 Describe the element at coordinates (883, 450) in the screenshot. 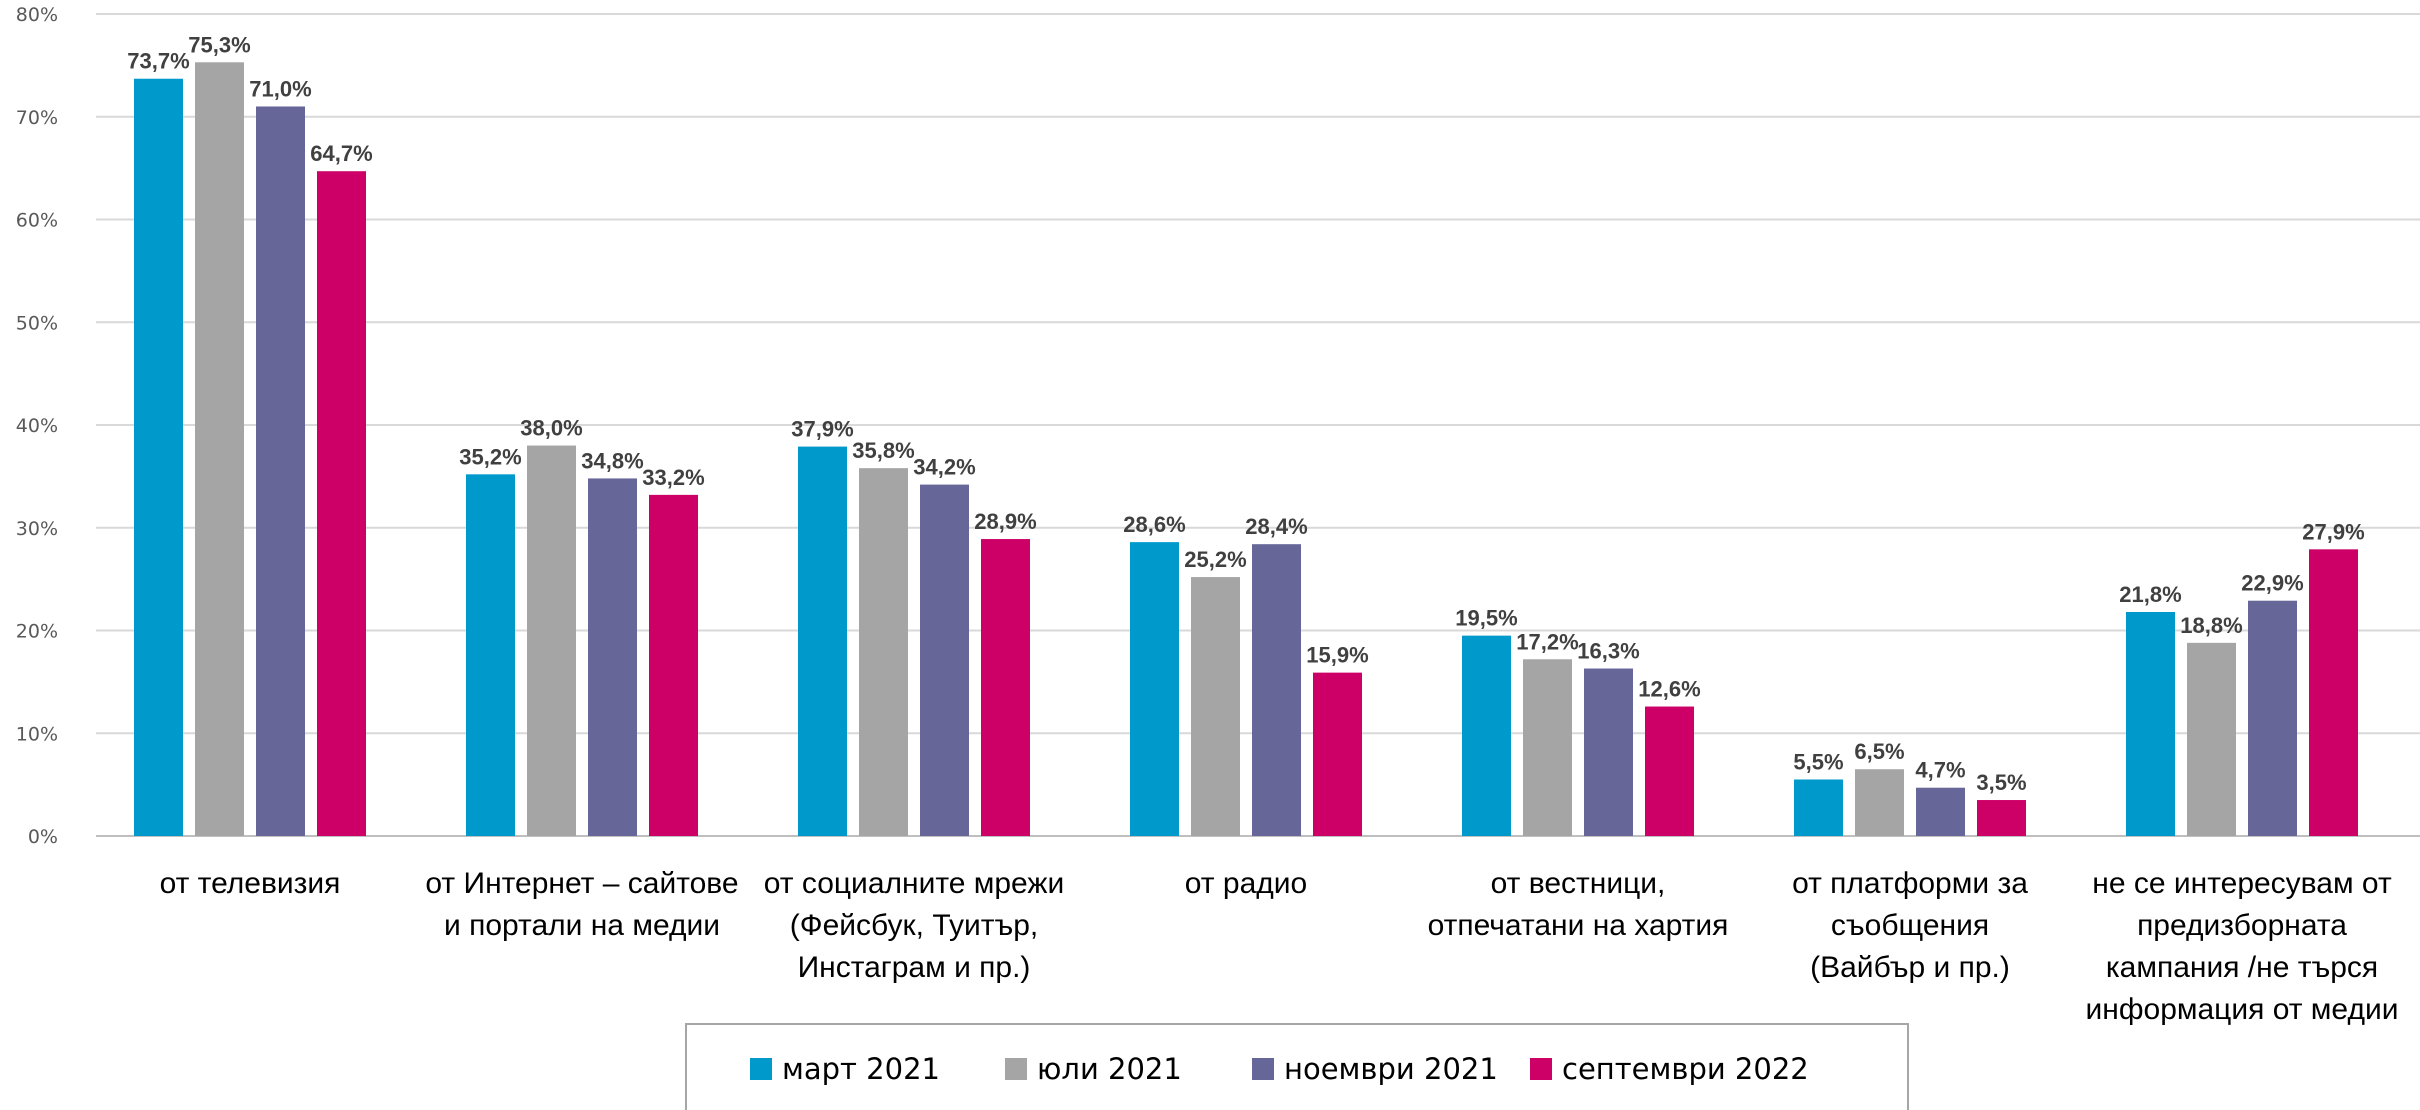

I see `data-label: 35,8%` at that location.